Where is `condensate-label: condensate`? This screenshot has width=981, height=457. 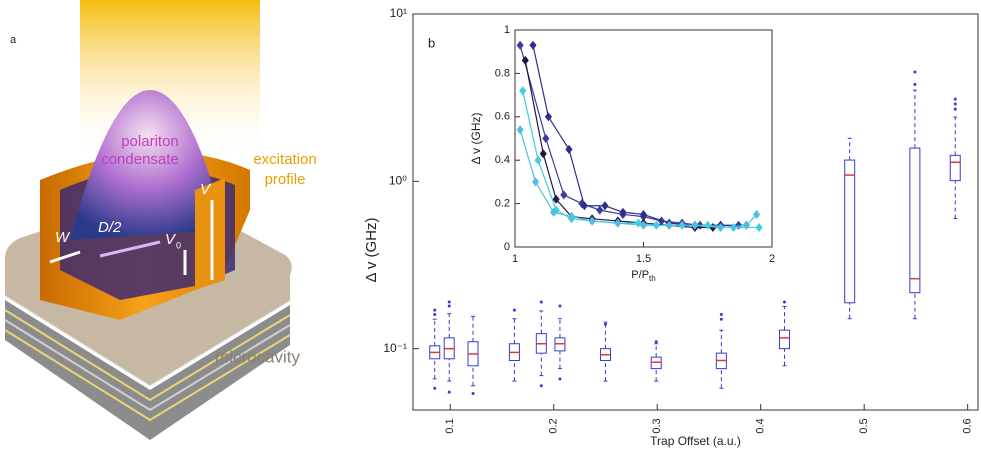 condensate-label: condensate is located at coordinates (140, 159).